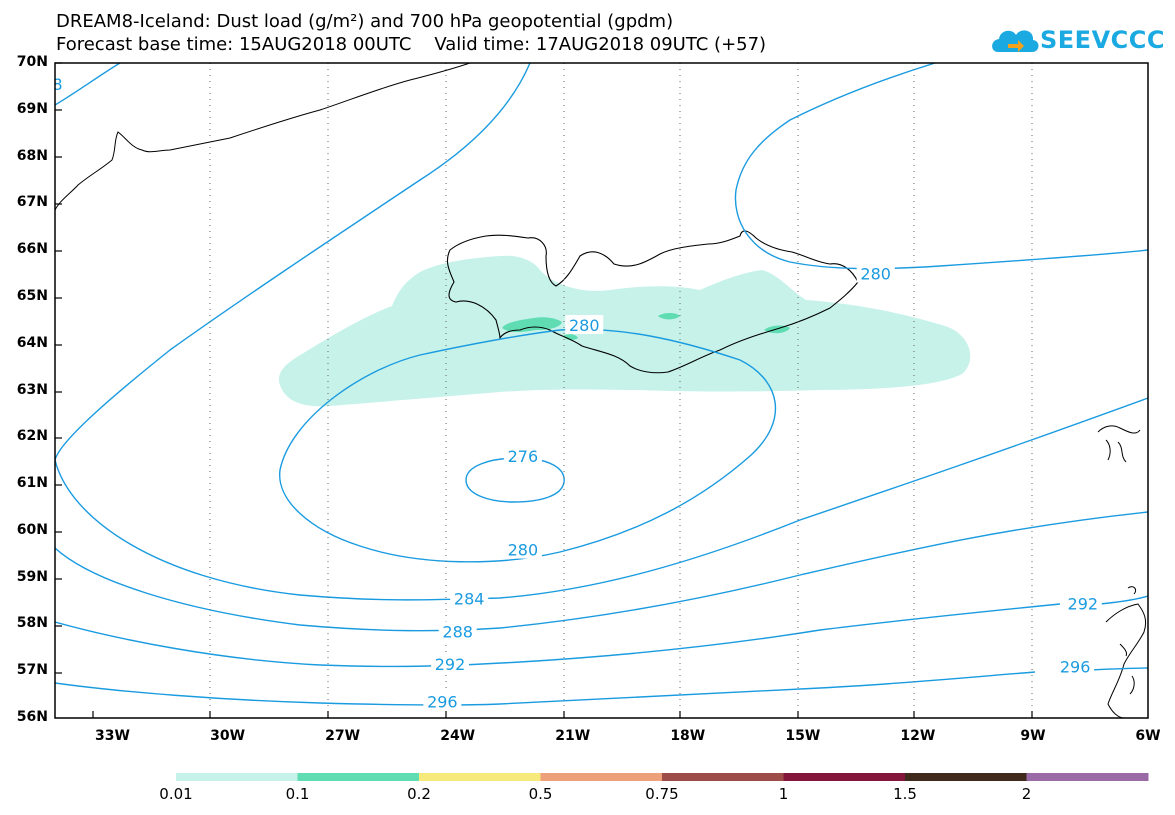  I want to click on iceland-coastline, so click(652, 302).